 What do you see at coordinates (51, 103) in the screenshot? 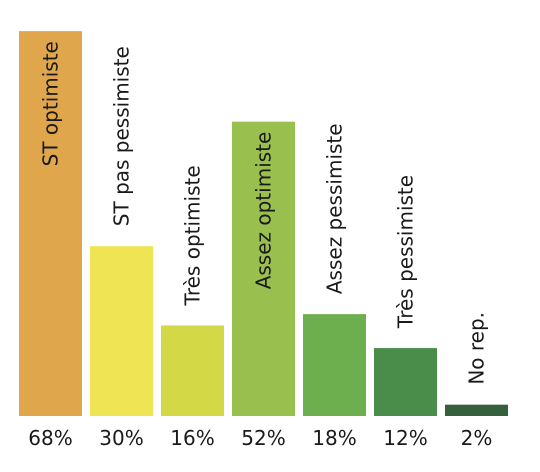
I see `category-label-st-optimiste: ST optimiste` at bounding box center [51, 103].